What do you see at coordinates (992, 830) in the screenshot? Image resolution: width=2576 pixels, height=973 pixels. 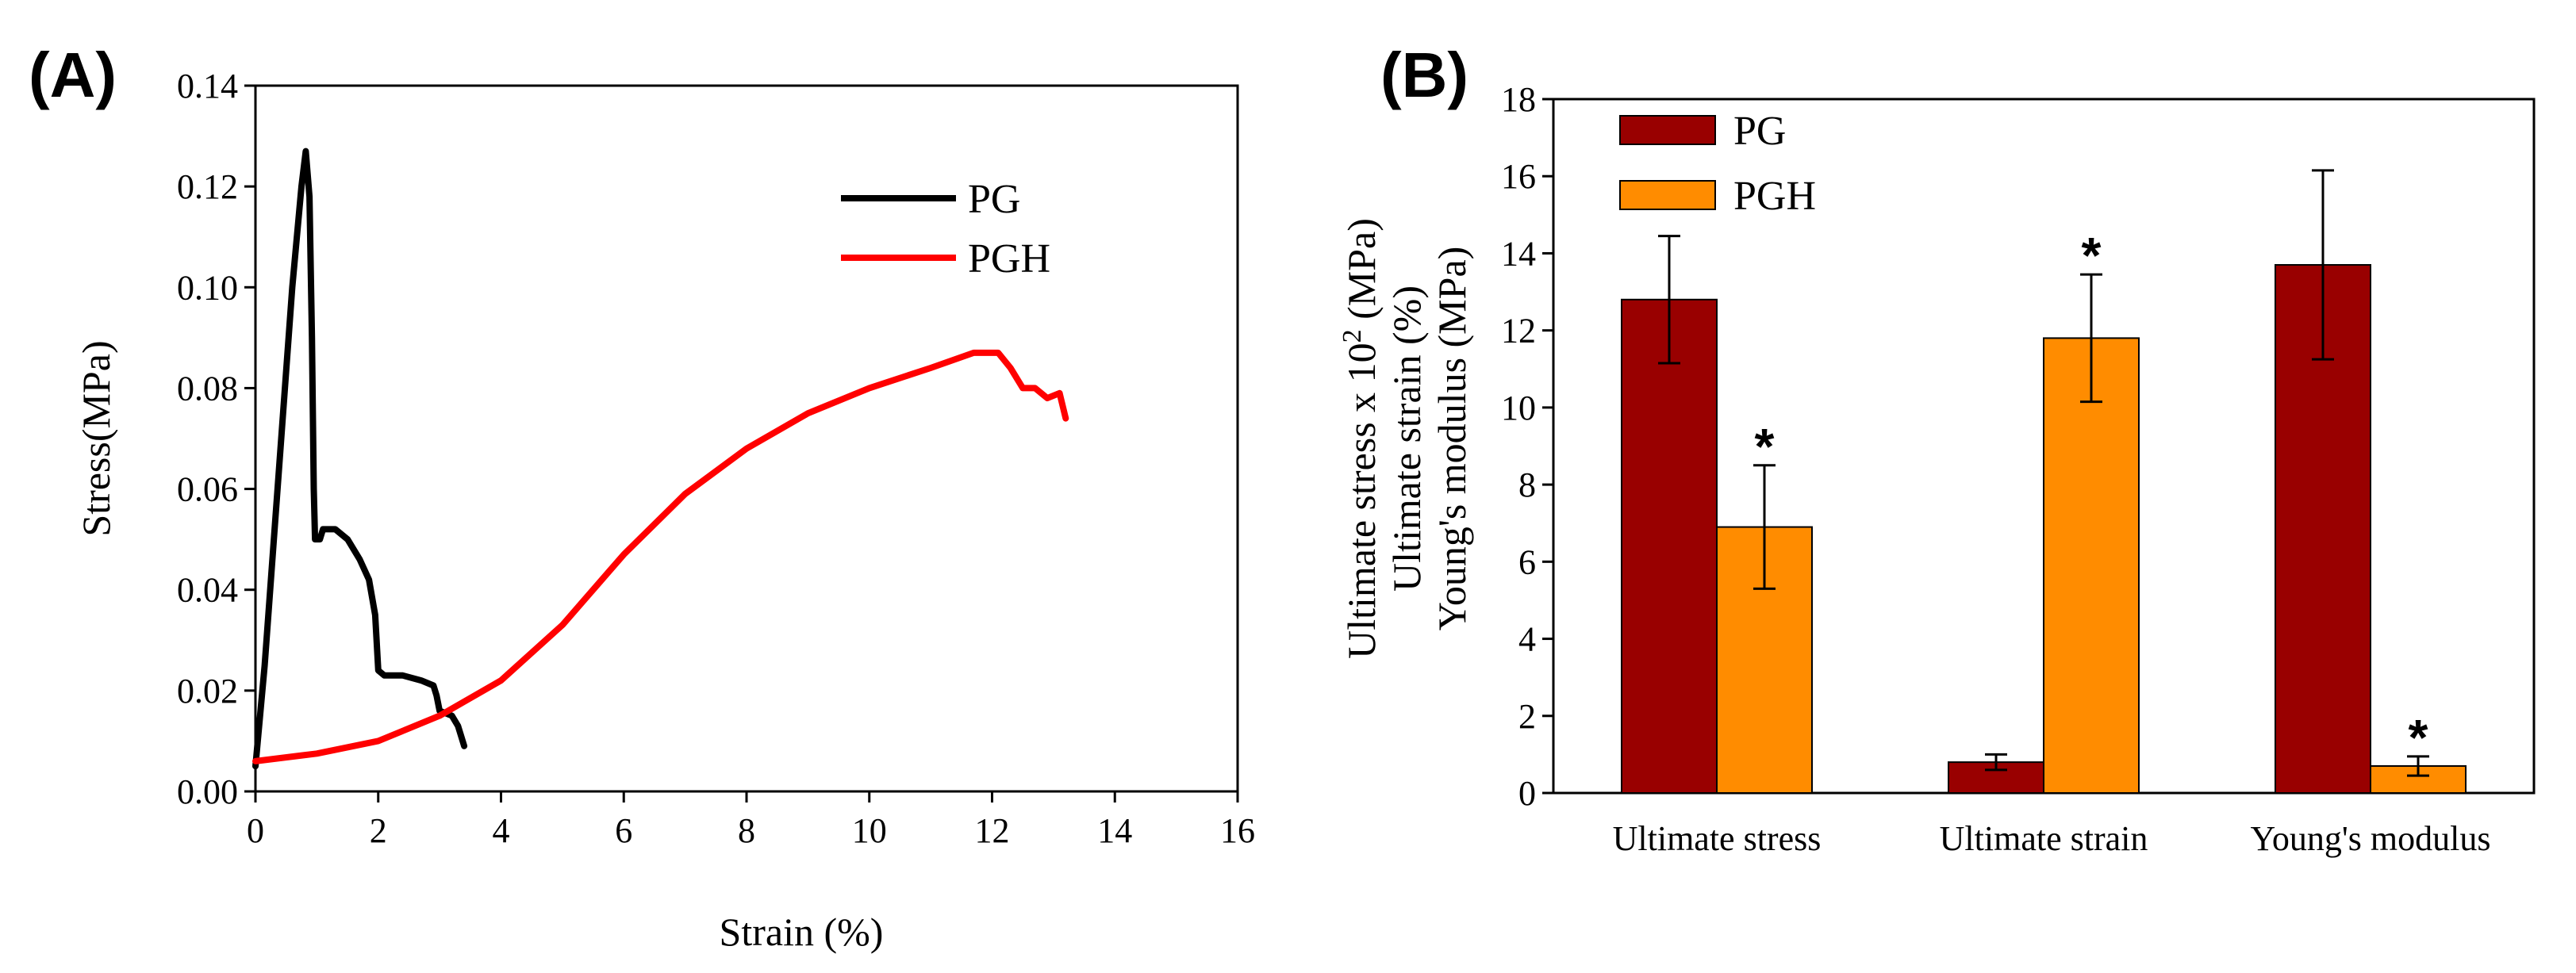 I see `x-tick-label: 12` at bounding box center [992, 830].